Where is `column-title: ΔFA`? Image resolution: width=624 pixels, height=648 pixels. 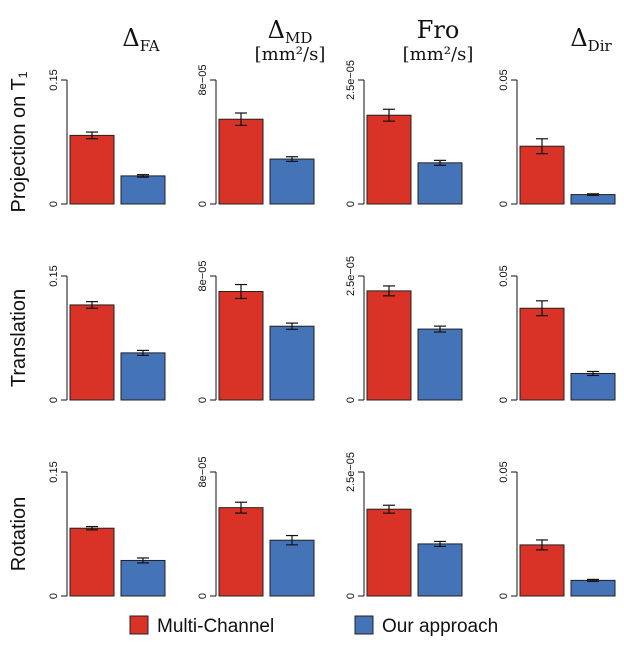
column-title: ΔFA is located at coordinates (140, 39).